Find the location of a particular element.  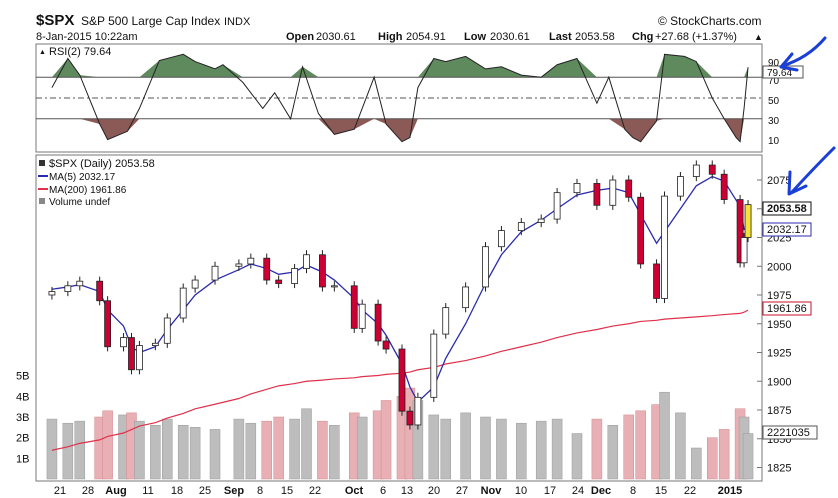

price-tick-label: 1900 is located at coordinates (779, 382).